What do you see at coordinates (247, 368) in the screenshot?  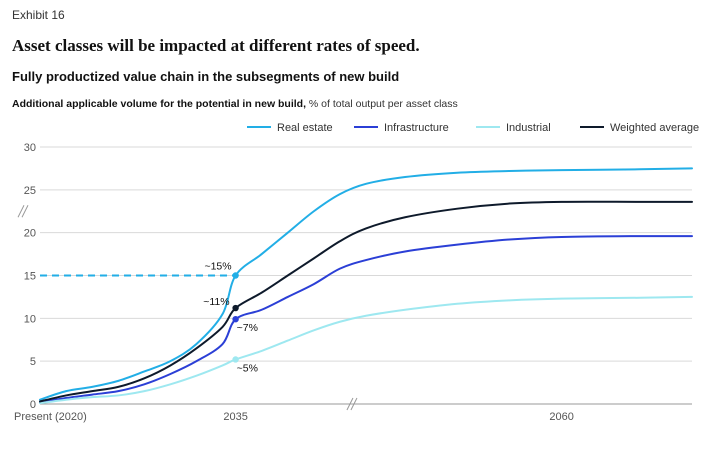 I see `annotation-label: ~5%` at bounding box center [247, 368].